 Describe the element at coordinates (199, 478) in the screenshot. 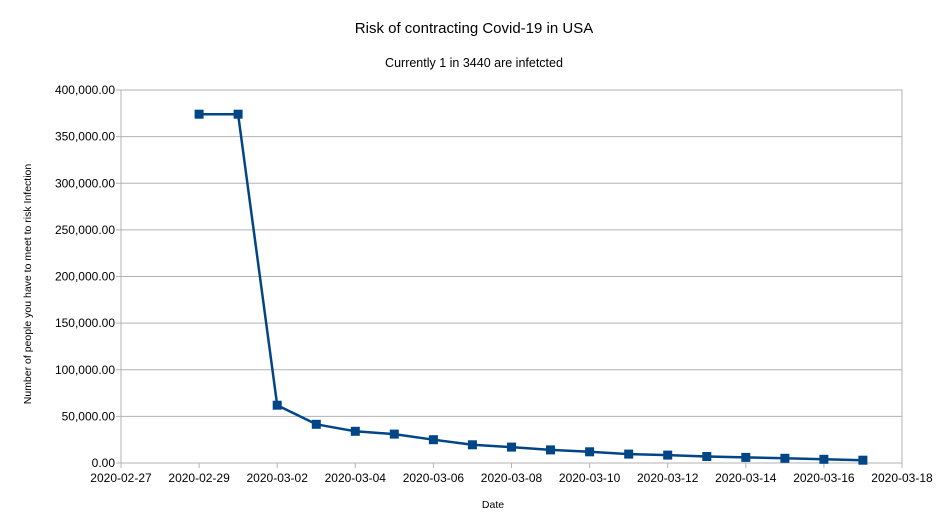

I see `x-tick-label: 2020-02-29` at that location.